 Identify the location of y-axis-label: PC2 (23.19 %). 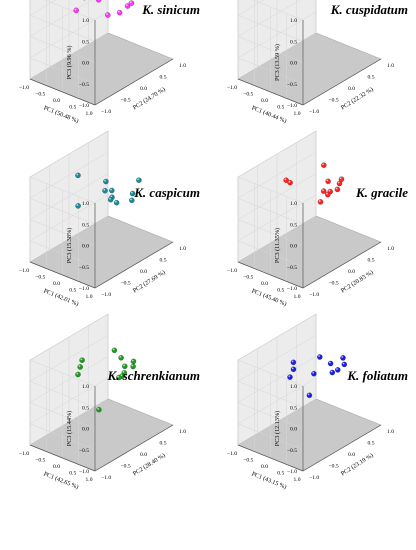
(357, 465).